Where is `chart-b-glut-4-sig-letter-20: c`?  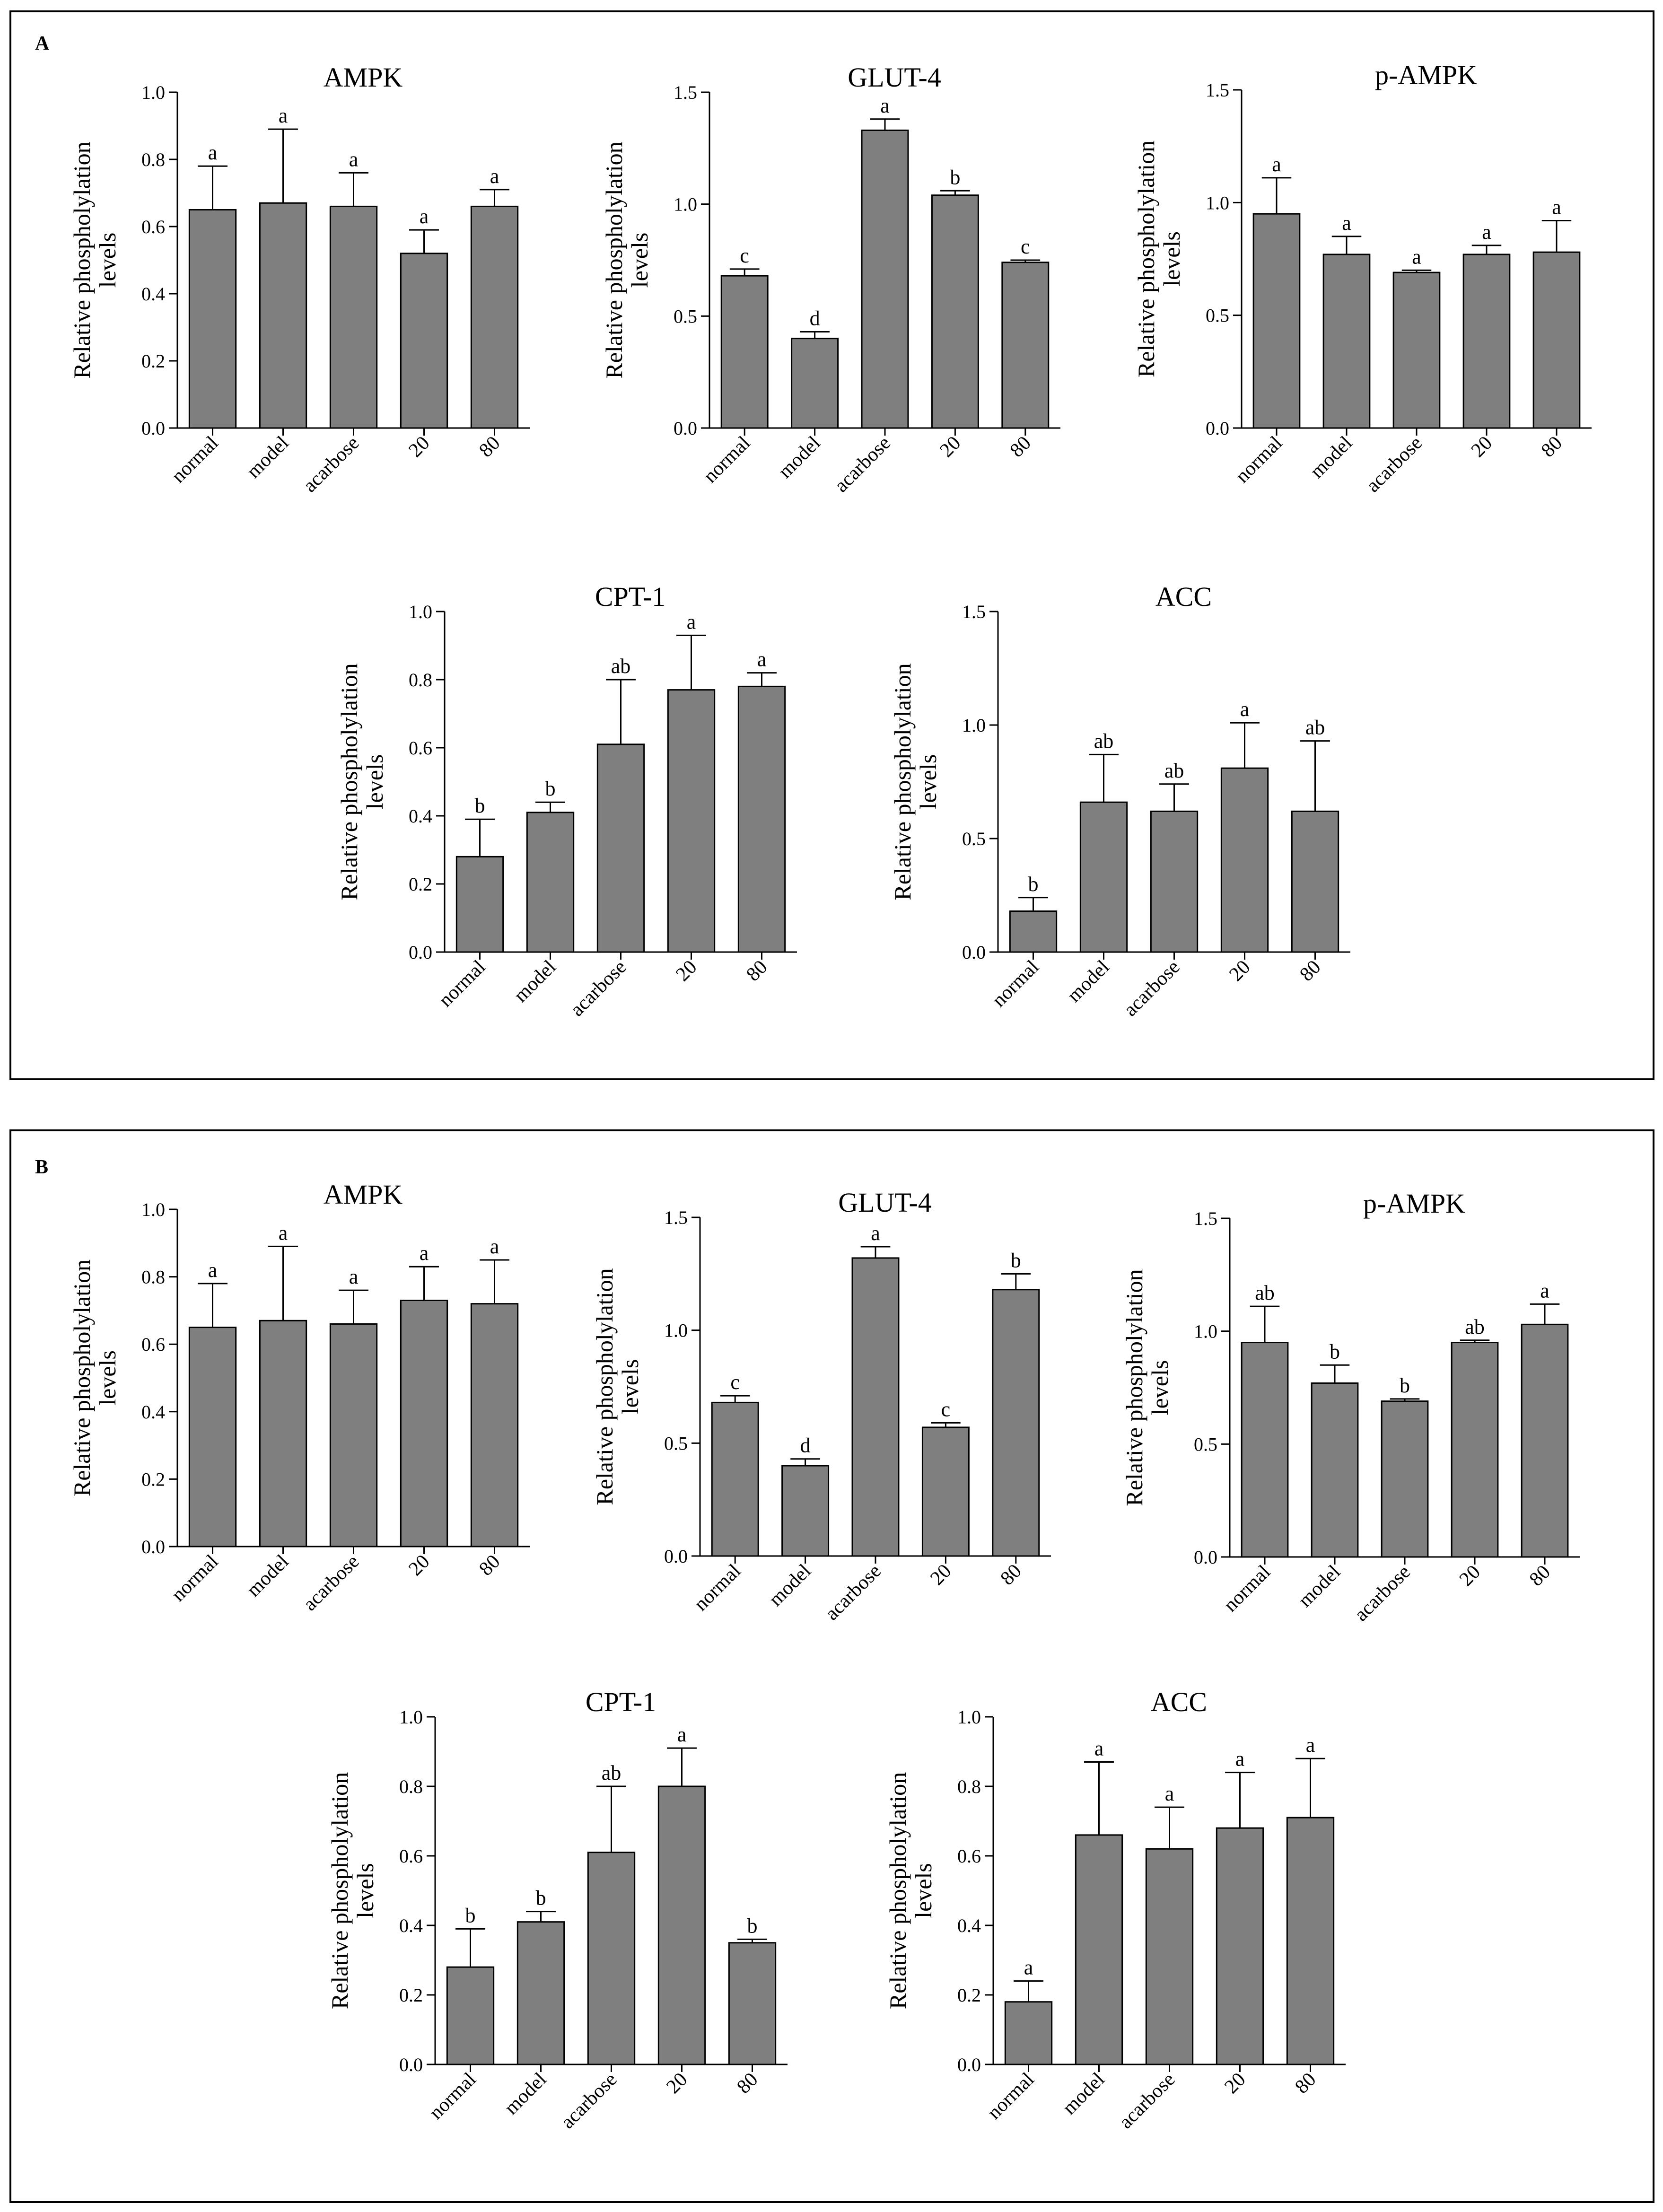 chart-b-glut-4-sig-letter-20: c is located at coordinates (946, 1409).